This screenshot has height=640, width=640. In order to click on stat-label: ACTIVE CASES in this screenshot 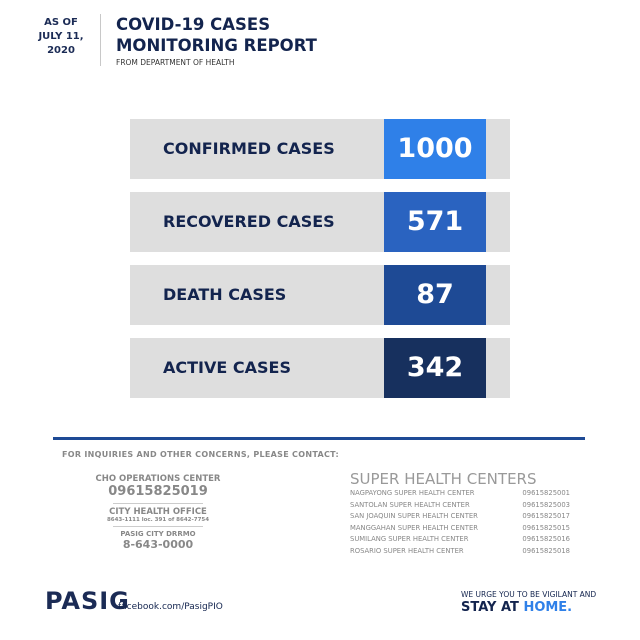, I will do `click(227, 367)`.